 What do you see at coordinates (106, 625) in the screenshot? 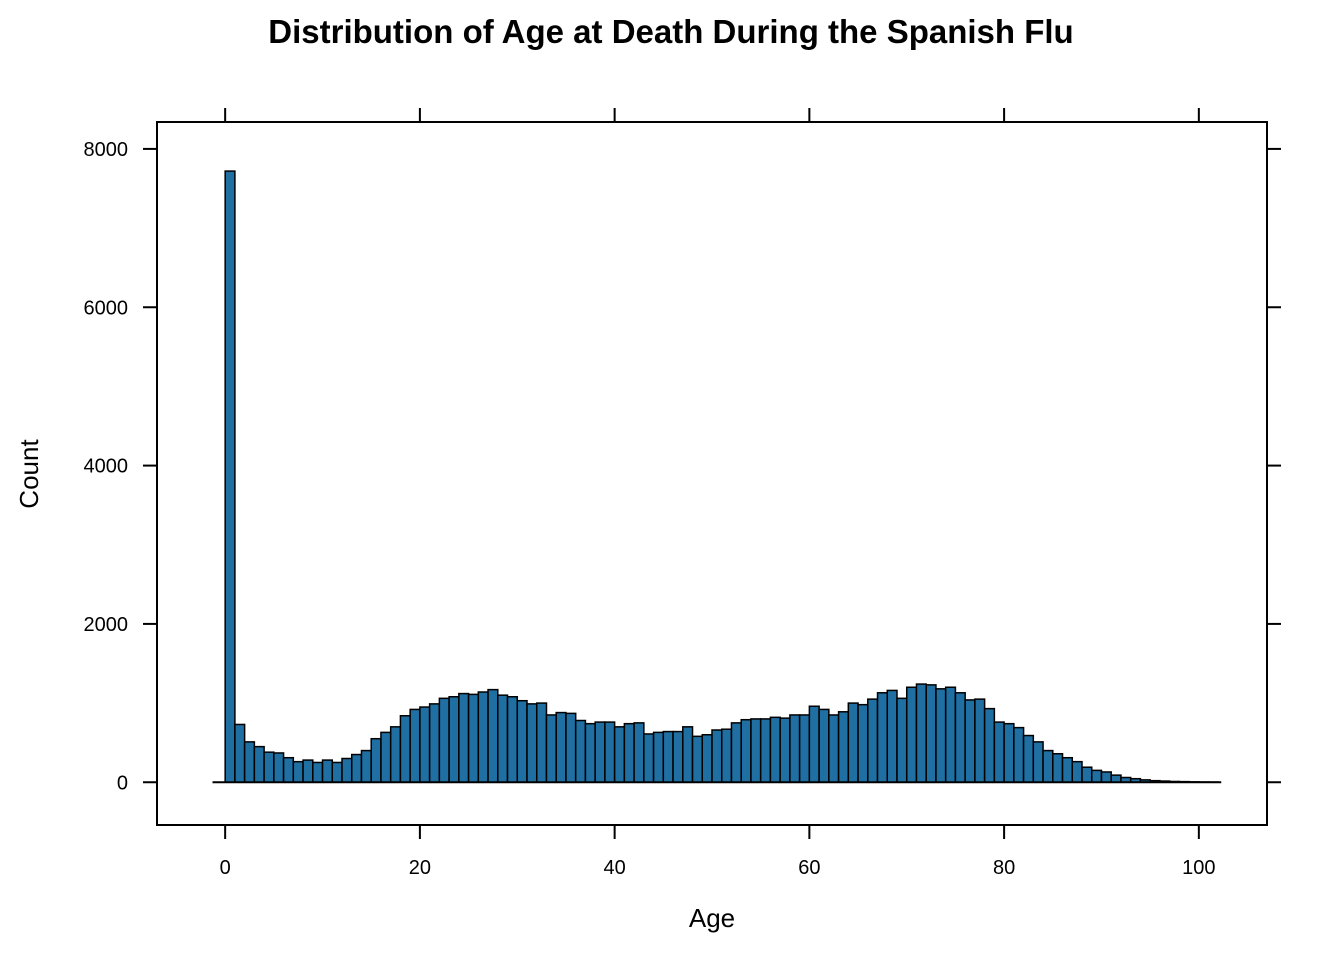
I see `y-tick-label: 2000` at bounding box center [106, 625].